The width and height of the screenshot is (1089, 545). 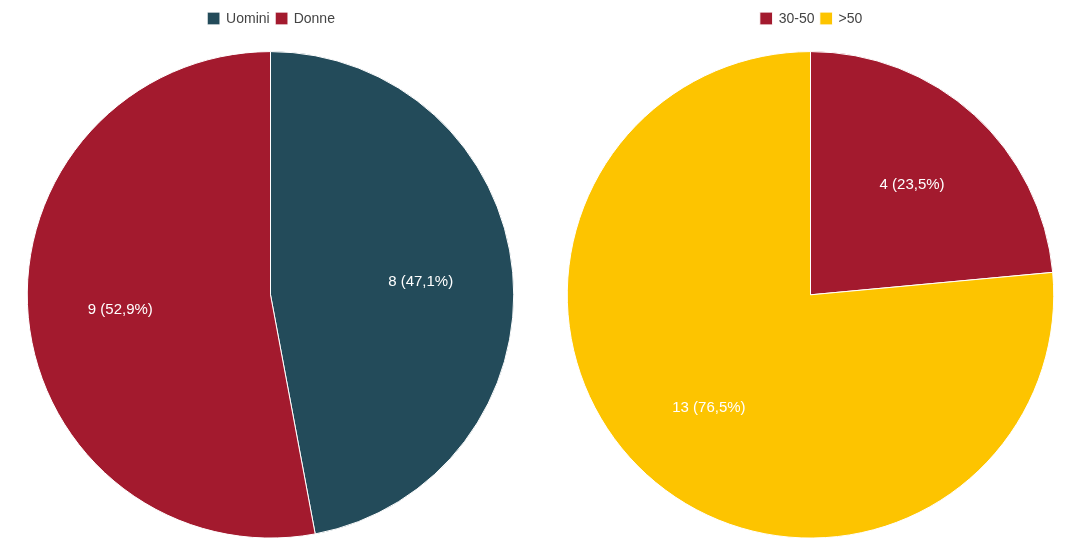 What do you see at coordinates (709, 406) in the screenshot?
I see `data-label: 13 (76,5%)` at bounding box center [709, 406].